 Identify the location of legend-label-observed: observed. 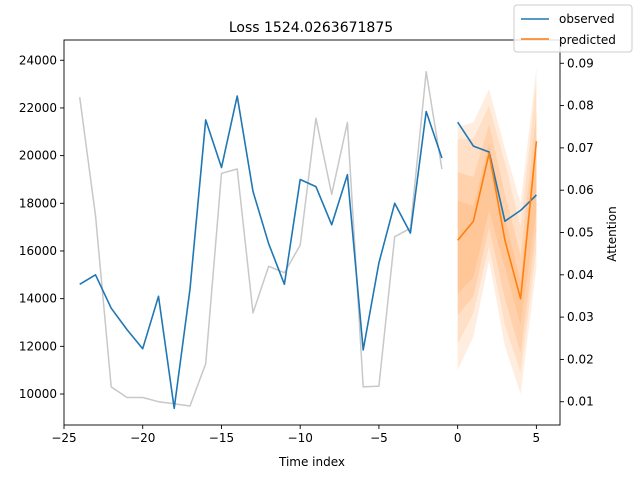
(587, 19).